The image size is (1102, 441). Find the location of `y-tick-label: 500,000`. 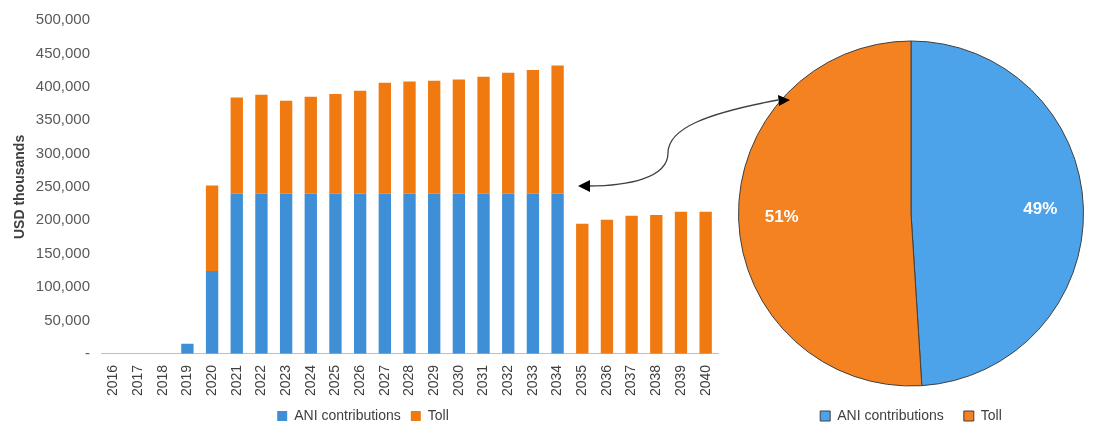

y-tick-label: 500,000 is located at coordinates (63, 19).